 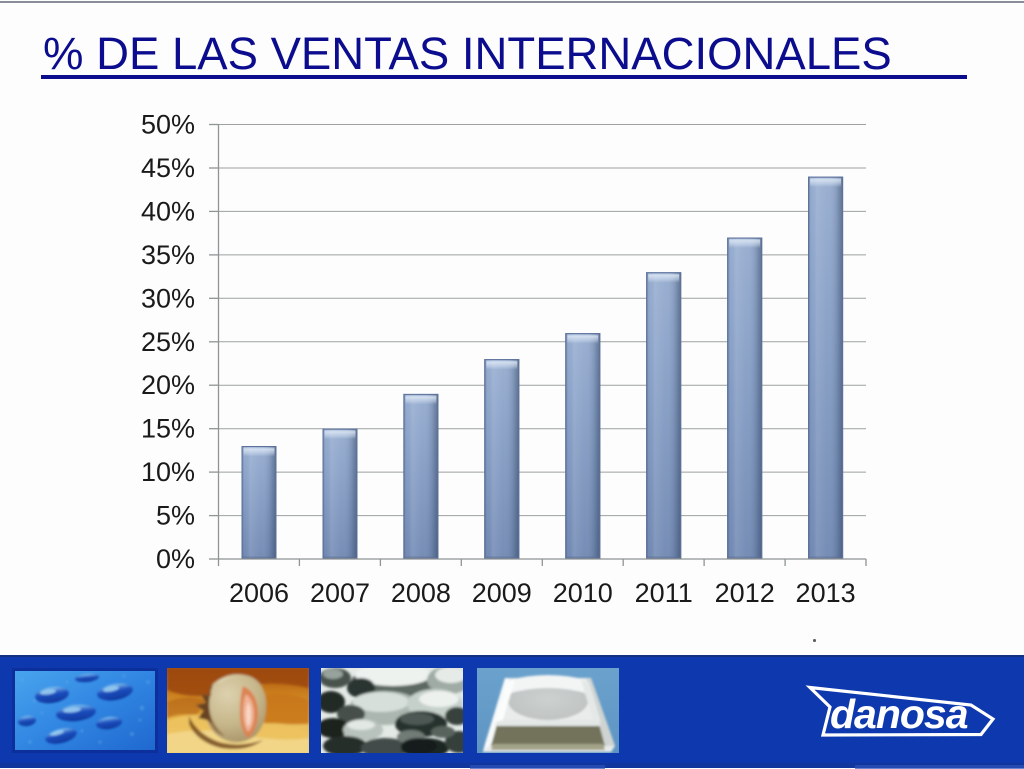 What do you see at coordinates (168, 211) in the screenshot?
I see `svg-text: 40%` at bounding box center [168, 211].